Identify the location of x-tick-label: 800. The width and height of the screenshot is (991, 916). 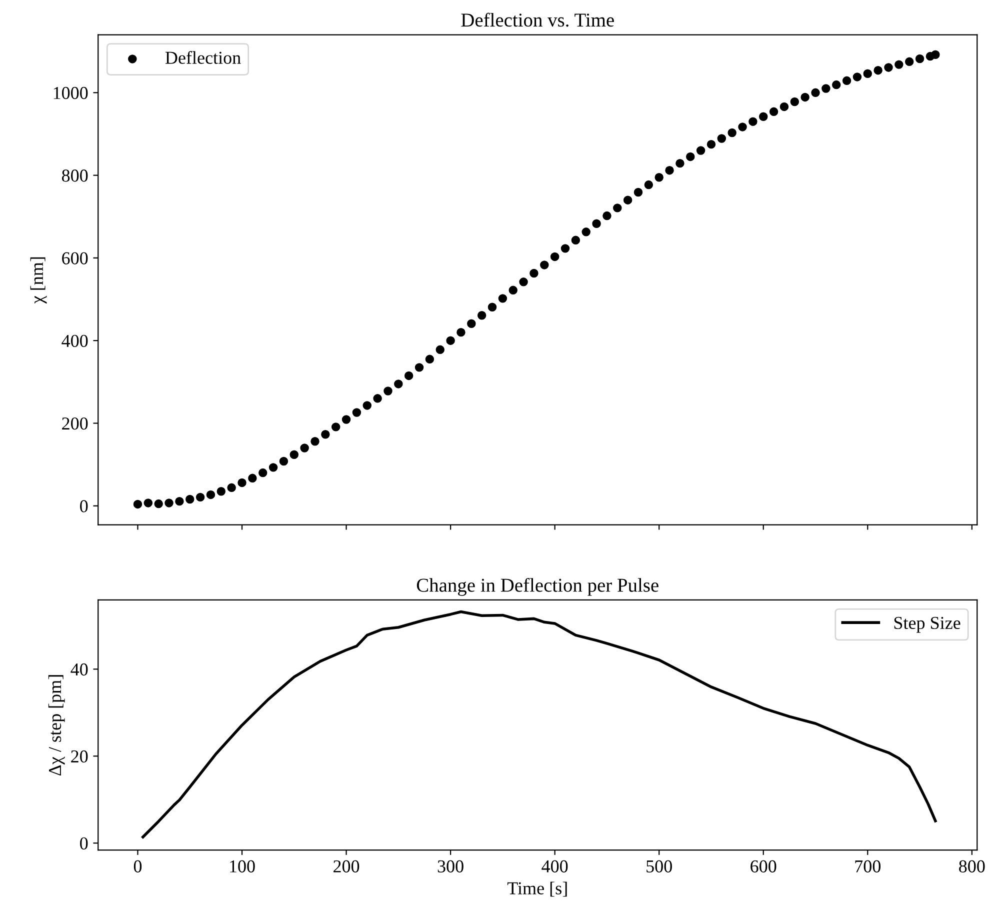
(972, 866).